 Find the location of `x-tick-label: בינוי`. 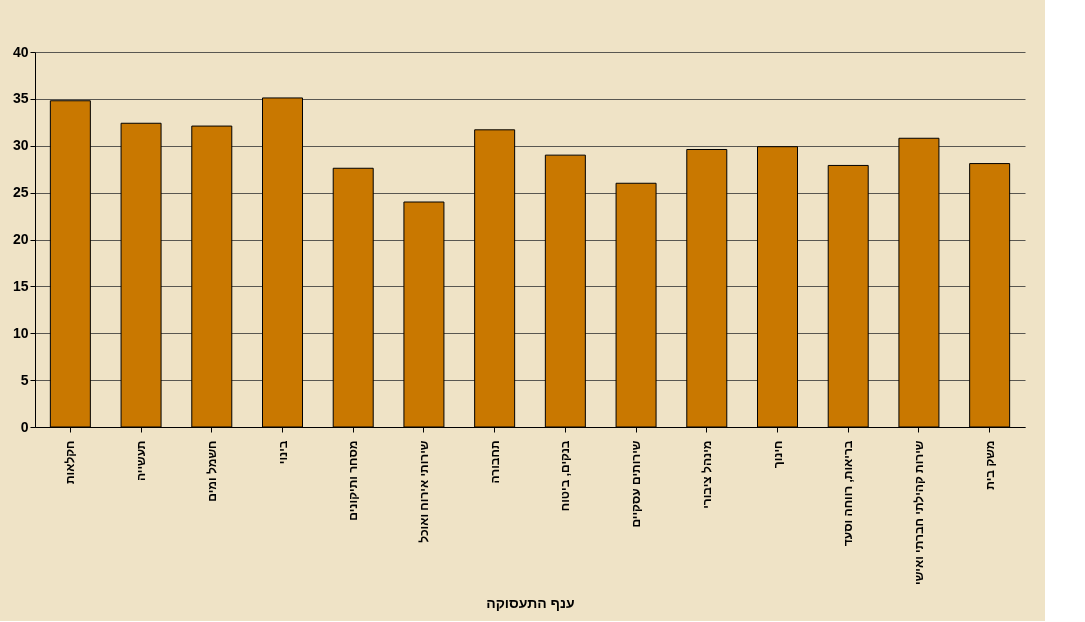

x-tick-label: בינוי is located at coordinates (282, 452).